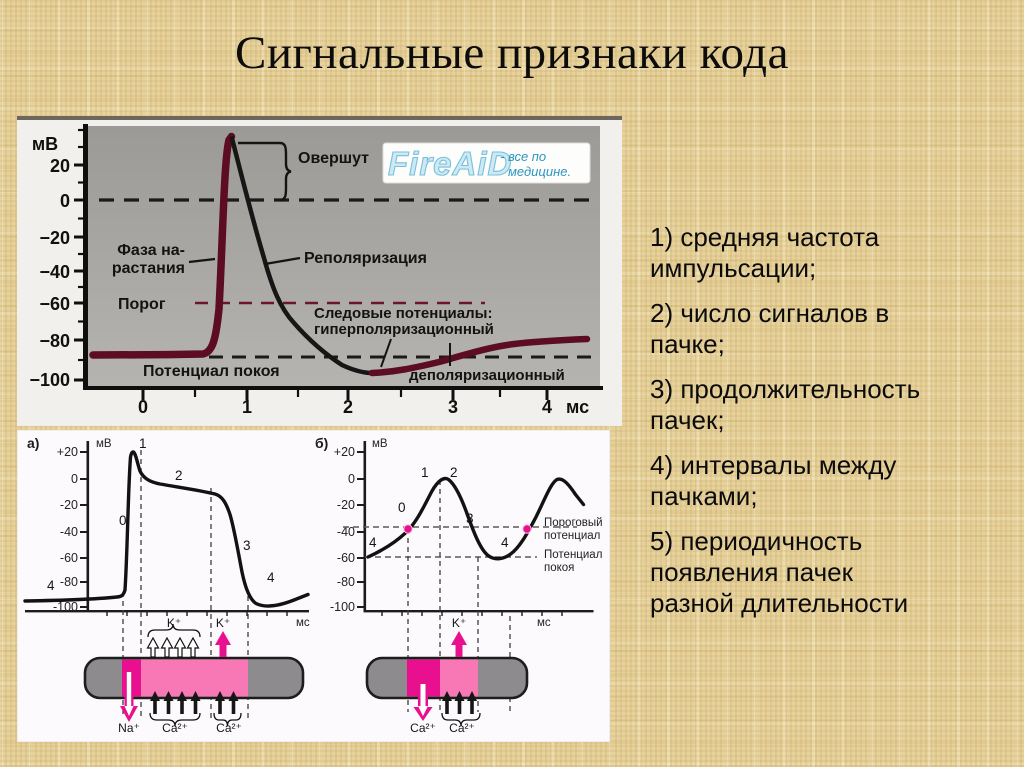 This screenshot has width=1024, height=767. Describe the element at coordinates (439, 507) in the screenshot. I see `panel-b-phase-labels: 4 0 1 2 3 4` at that location.